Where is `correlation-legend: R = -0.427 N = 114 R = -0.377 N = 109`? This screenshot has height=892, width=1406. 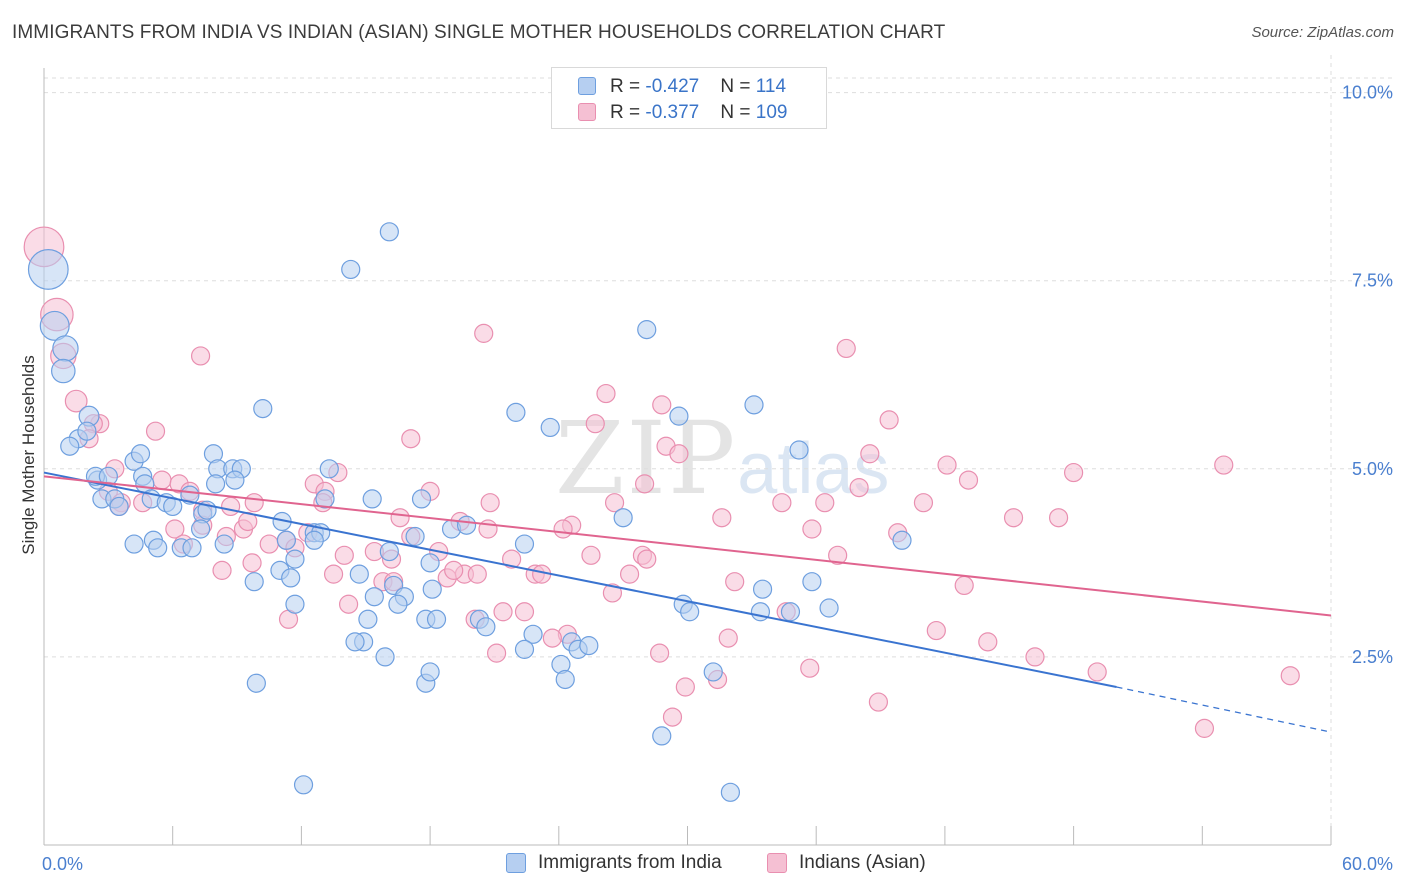 correlation-legend: R = -0.427 N = 114 R = -0.377 N = 109 is located at coordinates (689, 98).